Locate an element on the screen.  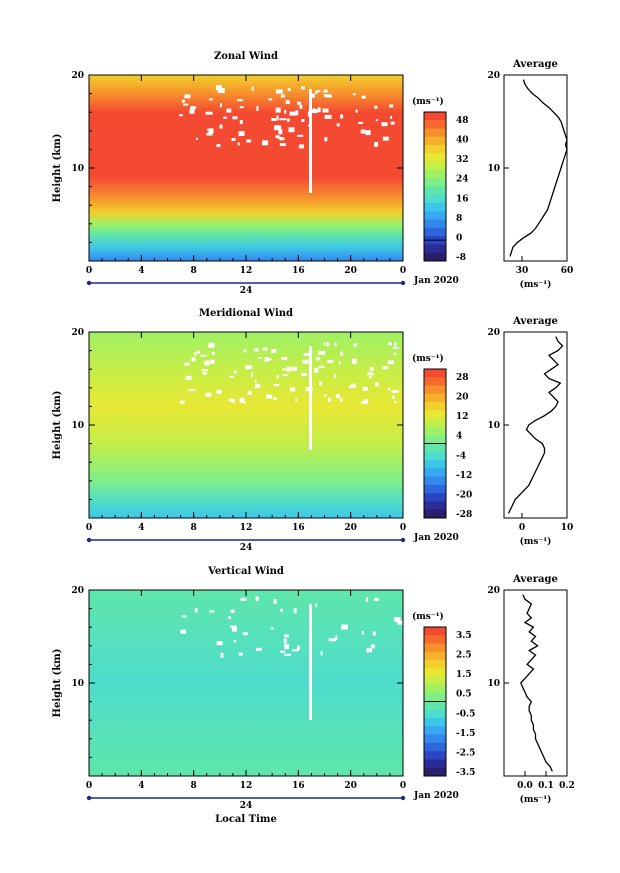
profile-line is located at coordinates (536, 683).